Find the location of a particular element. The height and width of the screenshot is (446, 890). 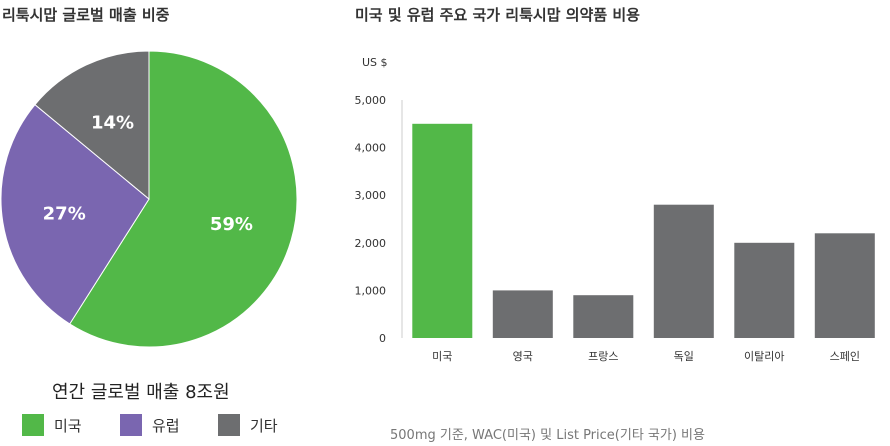

footnote: 500mg 기준, WAC(미국) 및 List Price(기타 국가) 비용 is located at coordinates (547, 435).